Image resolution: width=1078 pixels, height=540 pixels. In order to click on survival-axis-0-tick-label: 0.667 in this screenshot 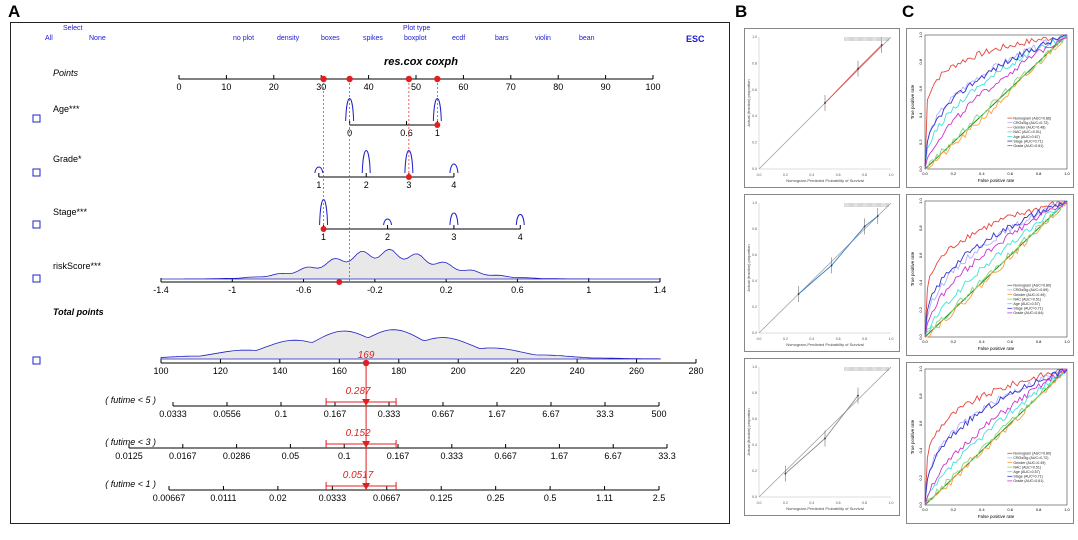, I will do `click(443, 414)`.